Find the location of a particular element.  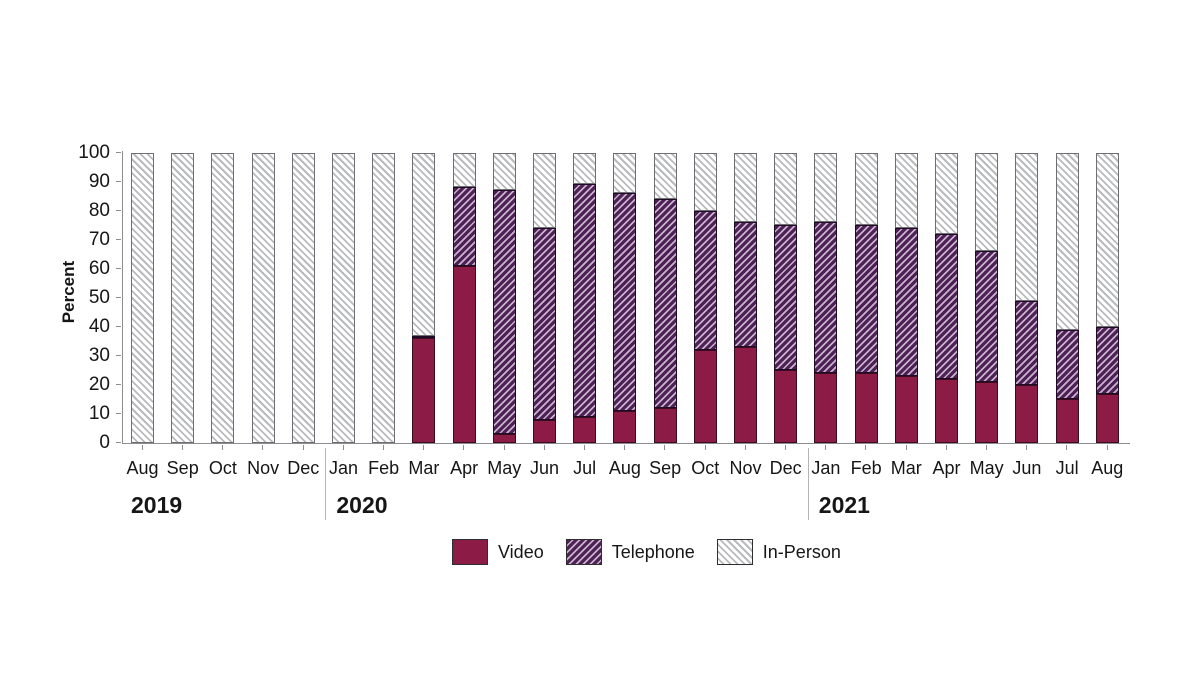

legend-label-video: Video is located at coordinates (521, 551).